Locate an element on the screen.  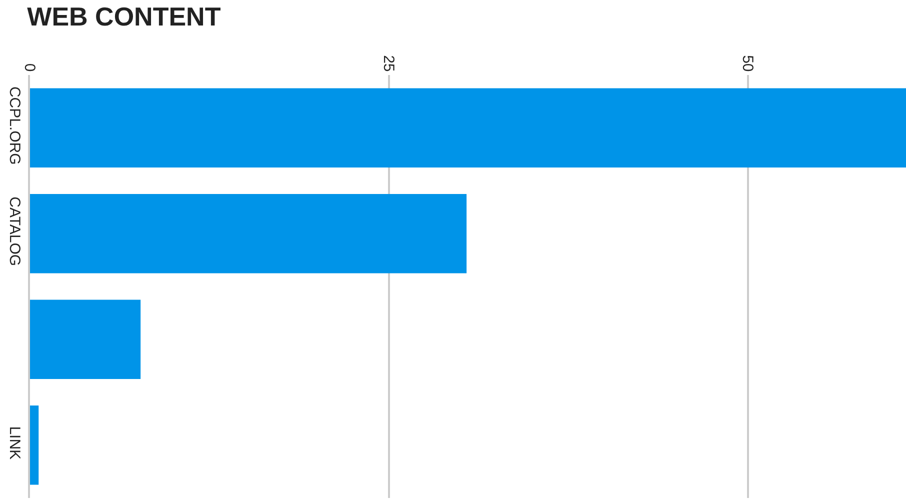
y-tick-label: CATALOG is located at coordinates (14, 231).